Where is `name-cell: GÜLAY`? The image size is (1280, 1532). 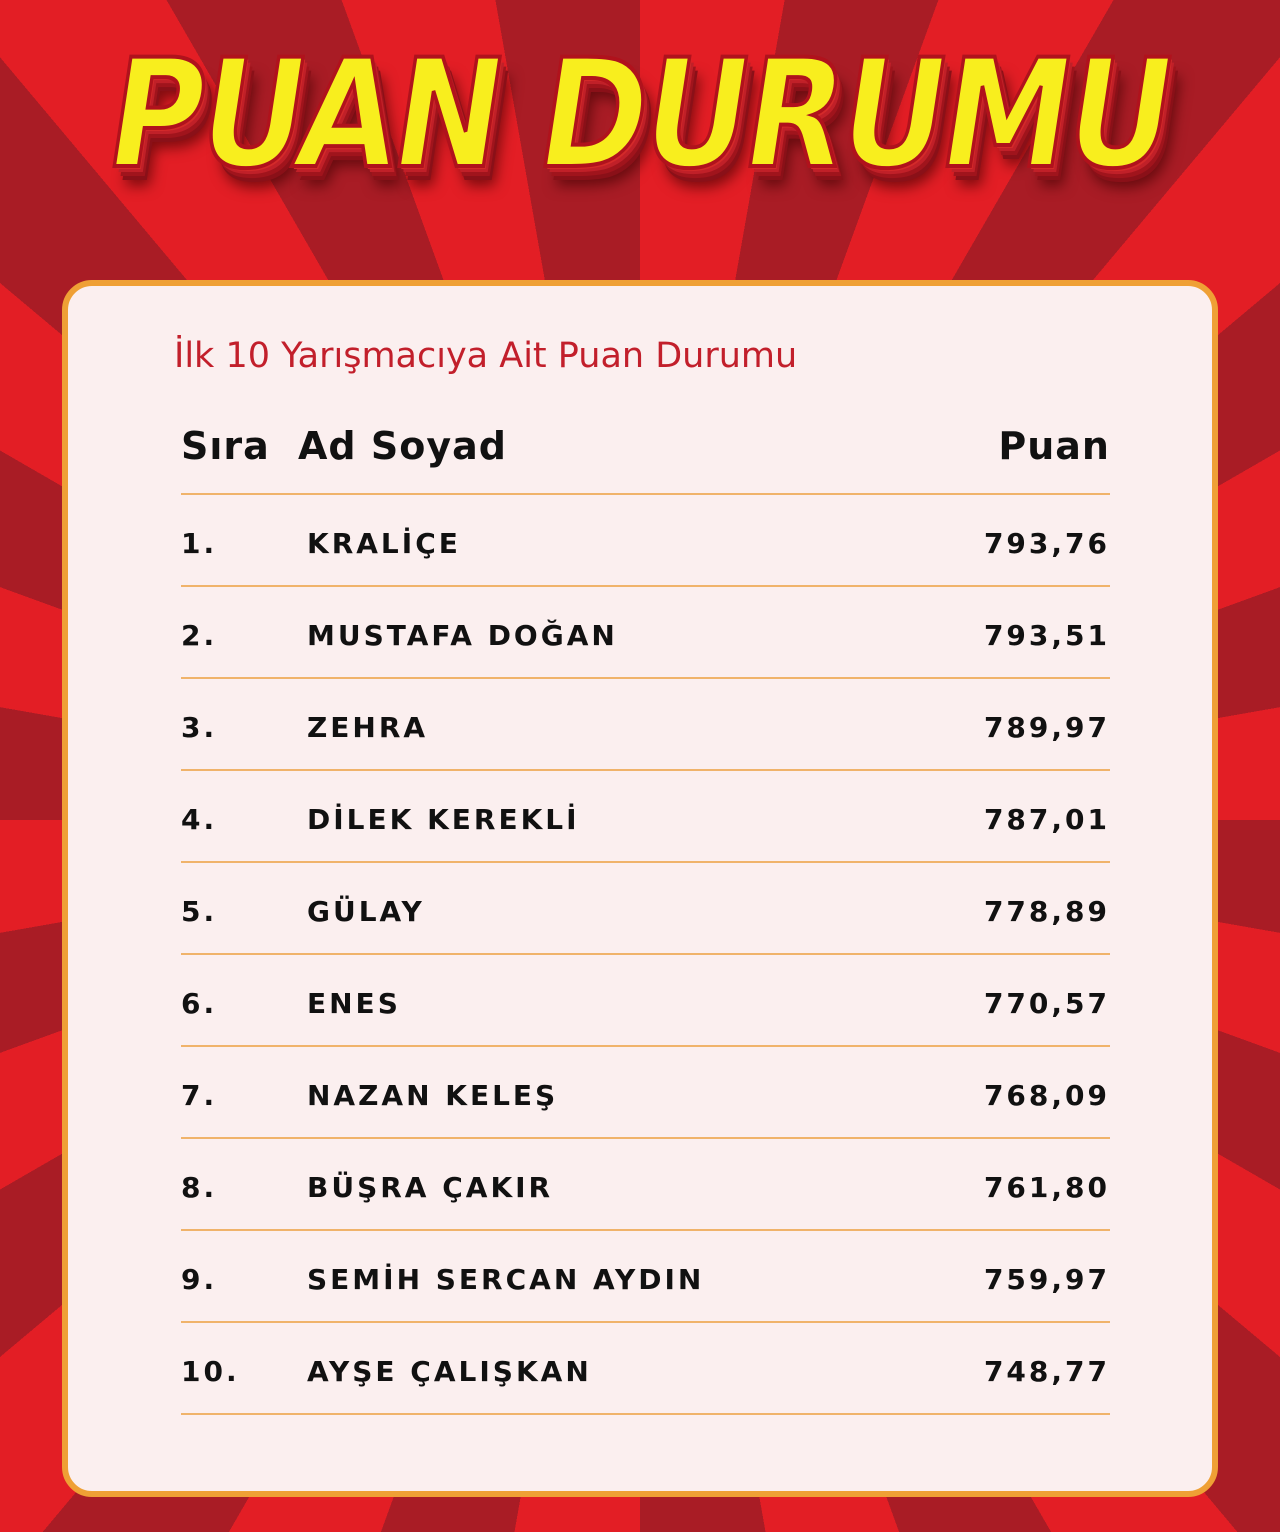
name-cell: GÜLAY is located at coordinates (366, 911).